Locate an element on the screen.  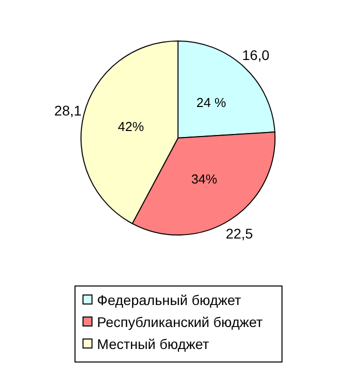
text: 24 % is located at coordinates (211, 102).